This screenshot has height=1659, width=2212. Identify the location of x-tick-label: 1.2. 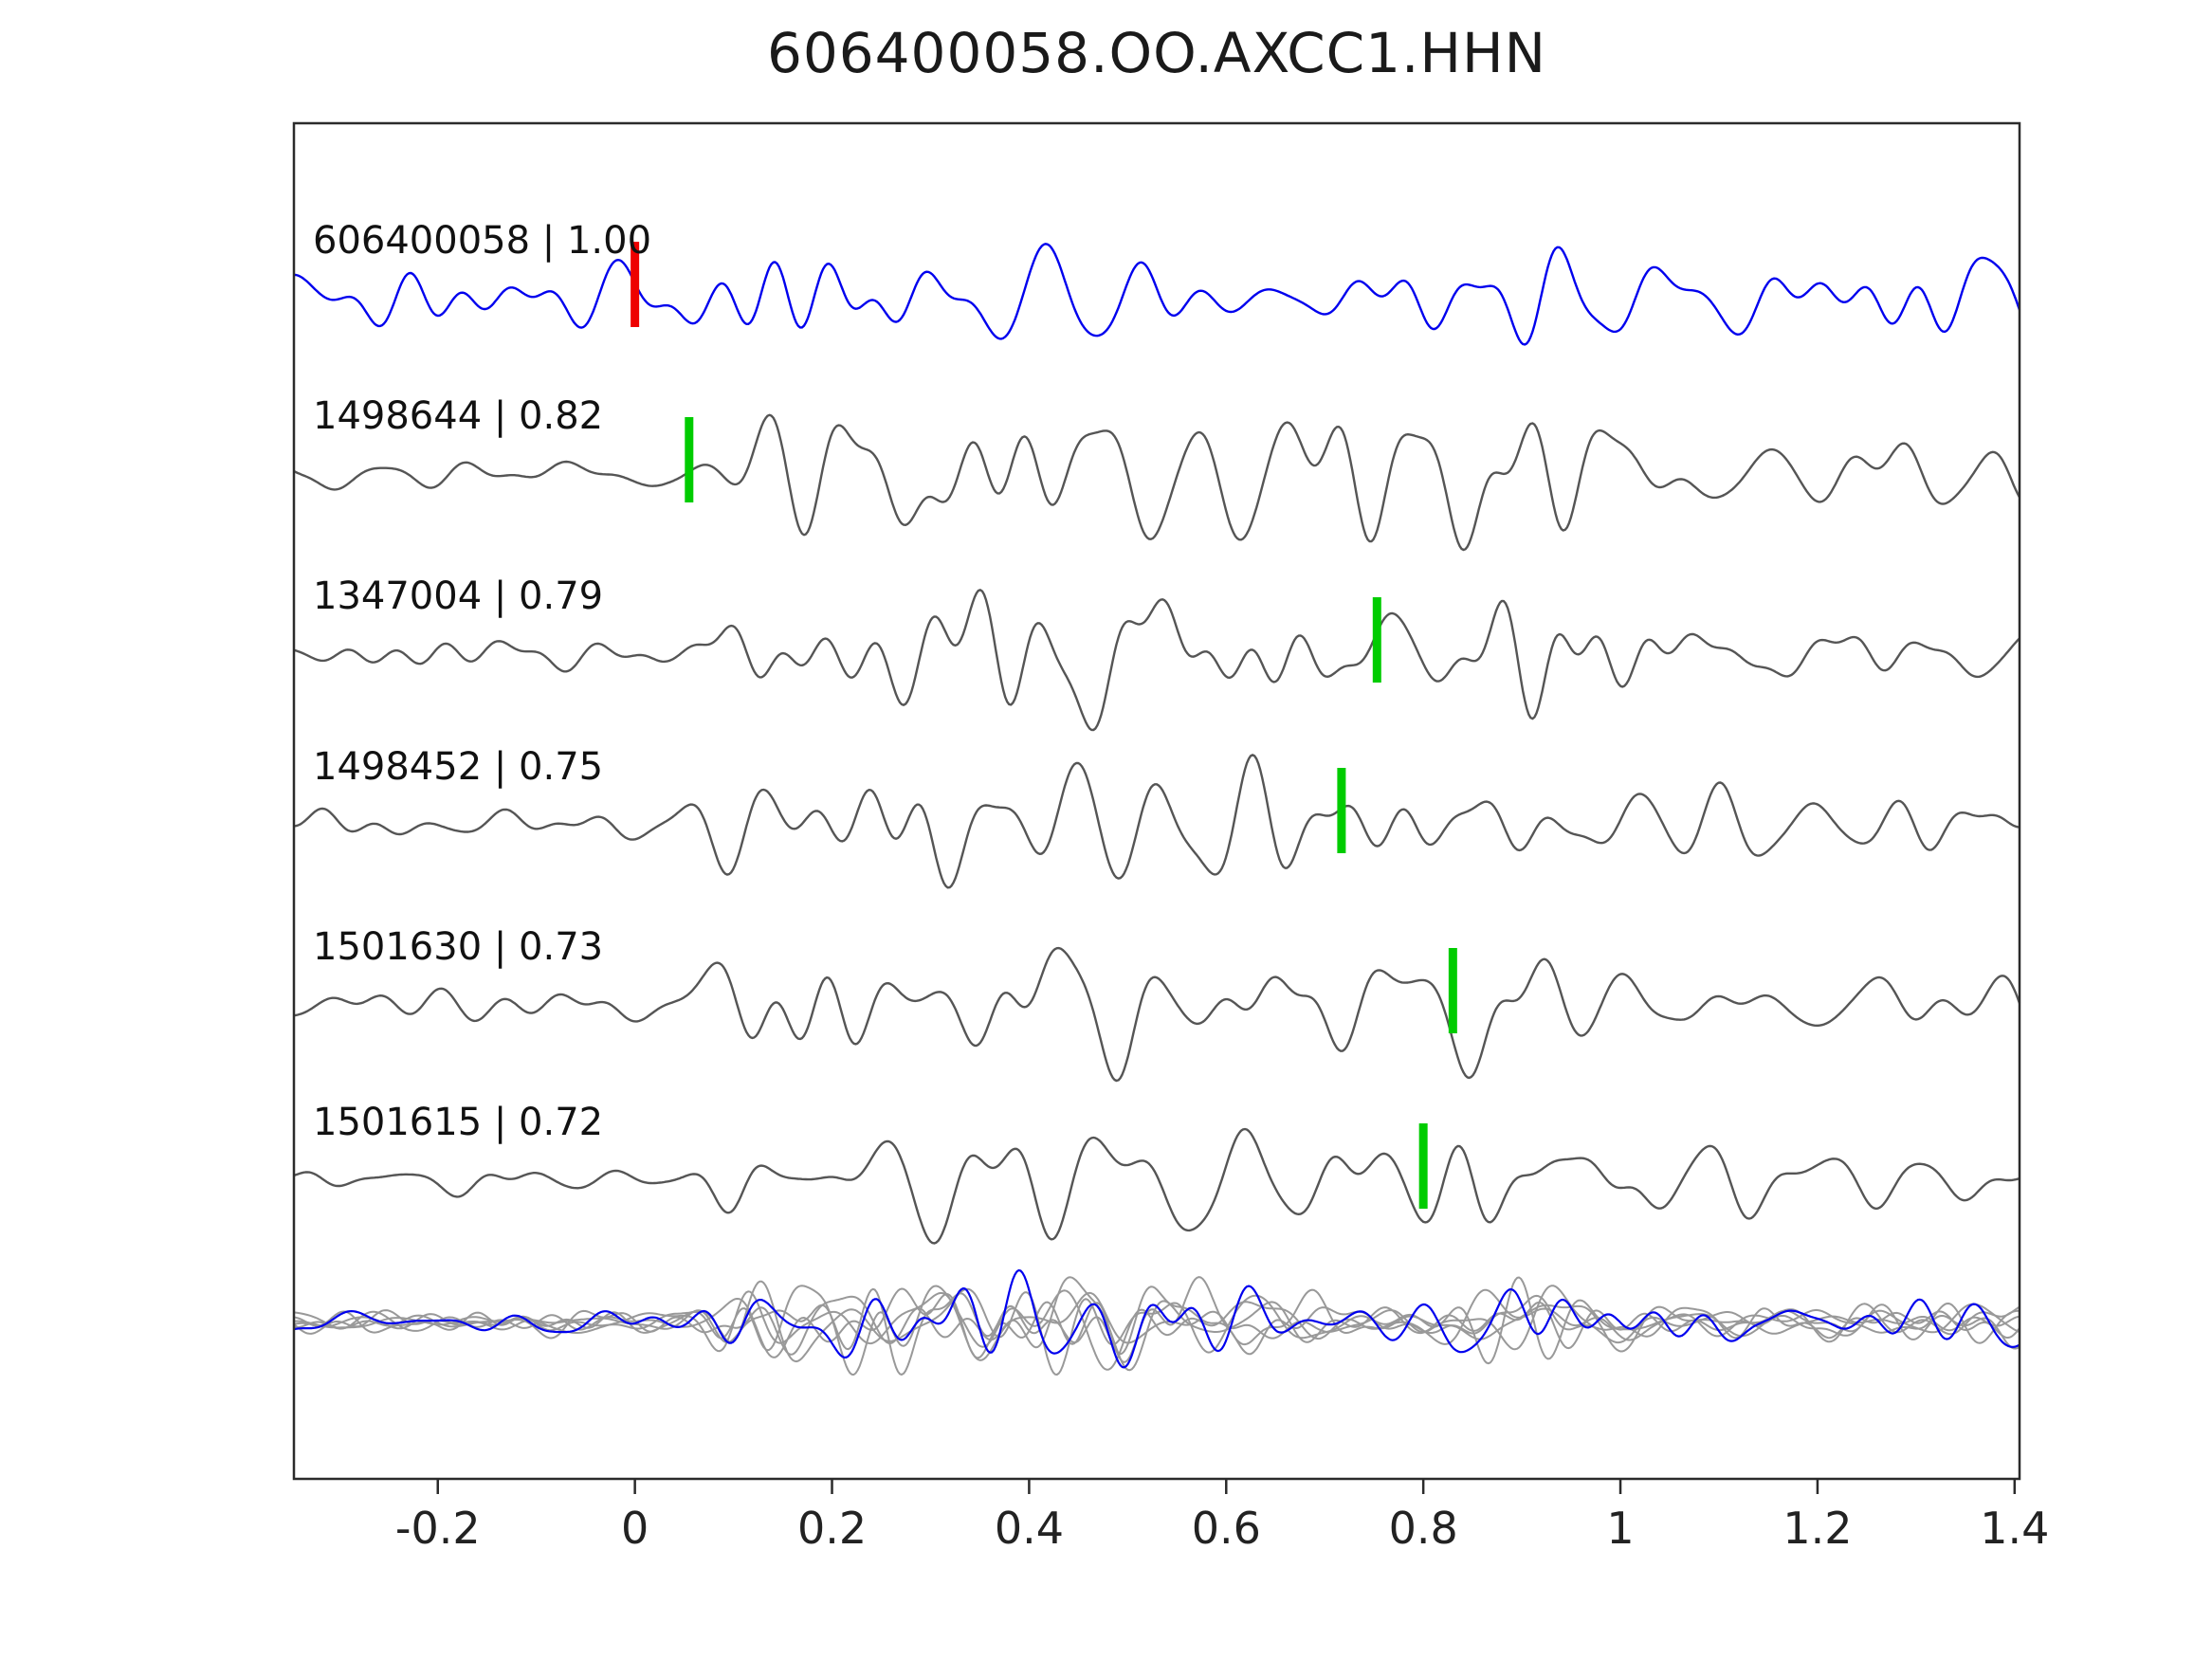
(1817, 1528).